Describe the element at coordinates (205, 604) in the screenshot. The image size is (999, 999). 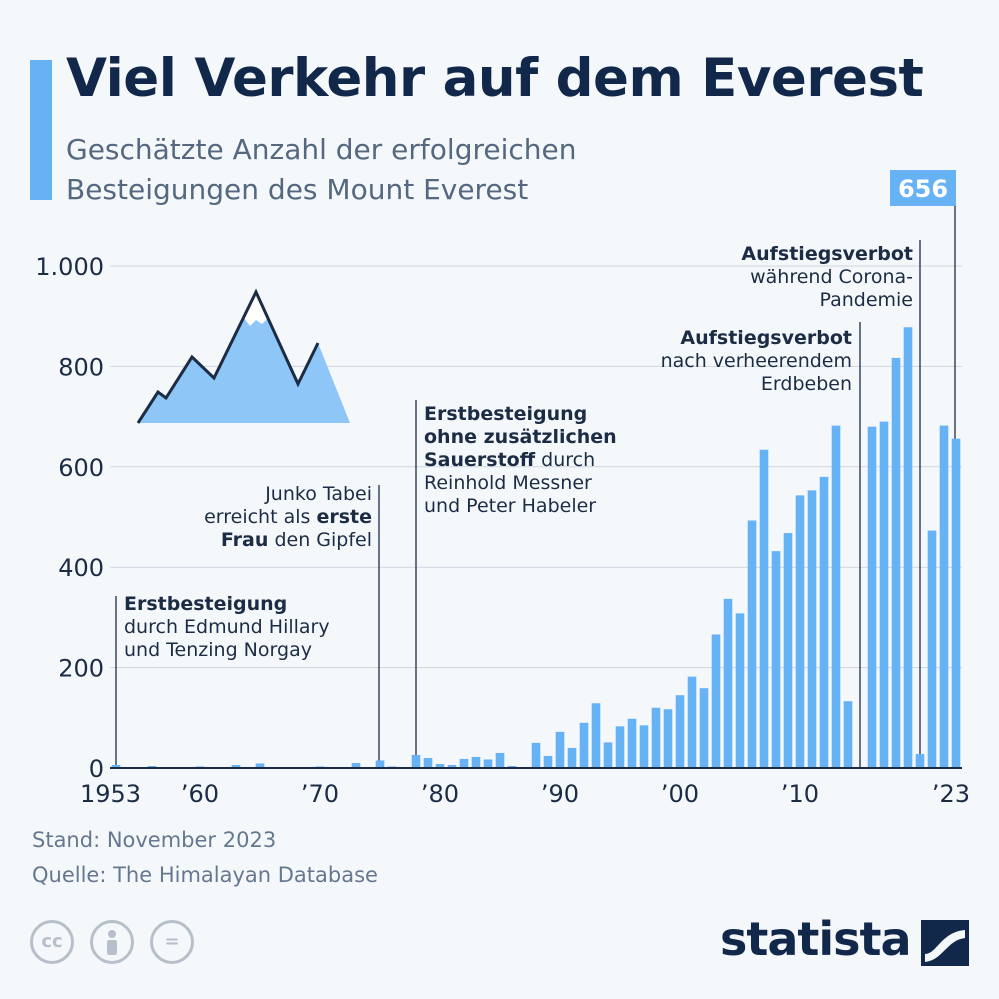
I see `annotation-text: Erstbesteigung` at that location.